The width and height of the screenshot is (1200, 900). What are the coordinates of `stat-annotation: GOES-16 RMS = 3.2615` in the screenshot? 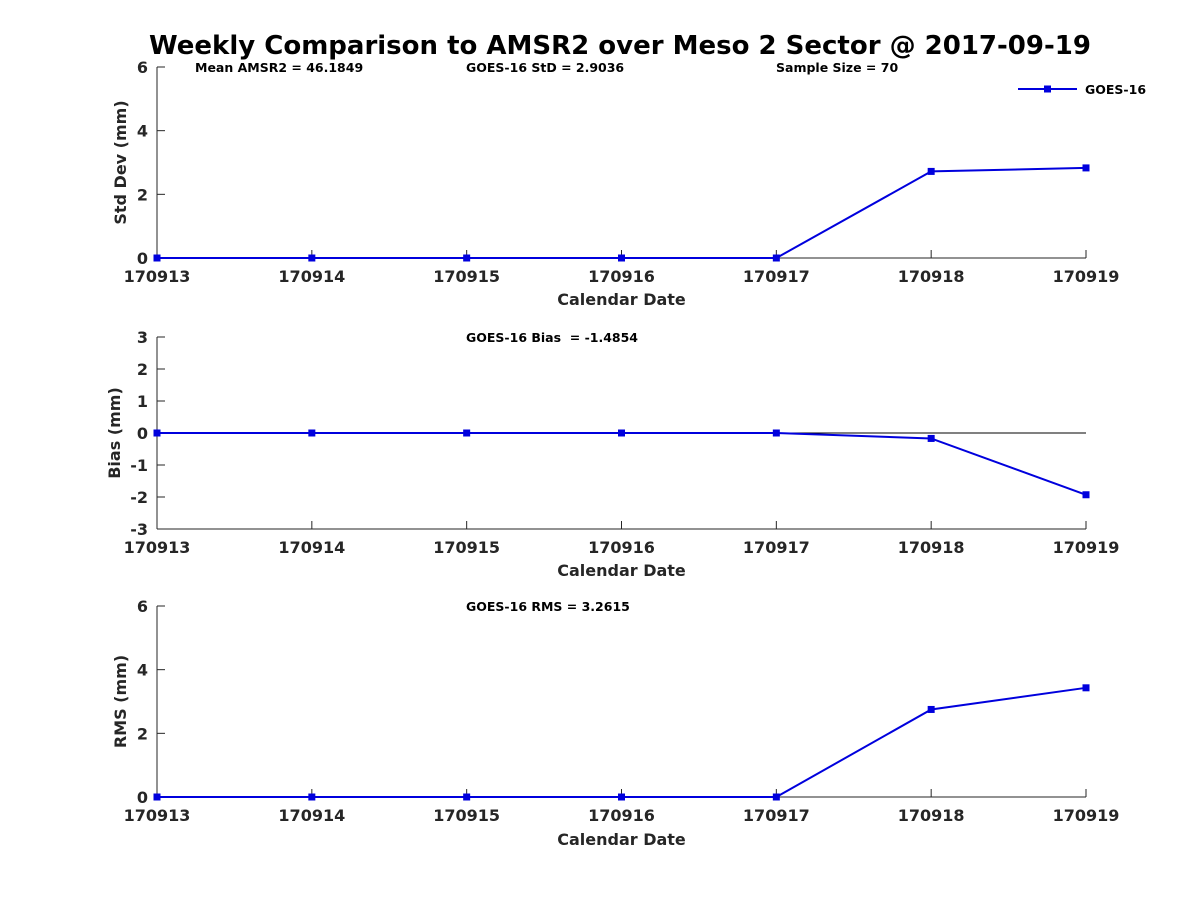 It's located at (548, 606).